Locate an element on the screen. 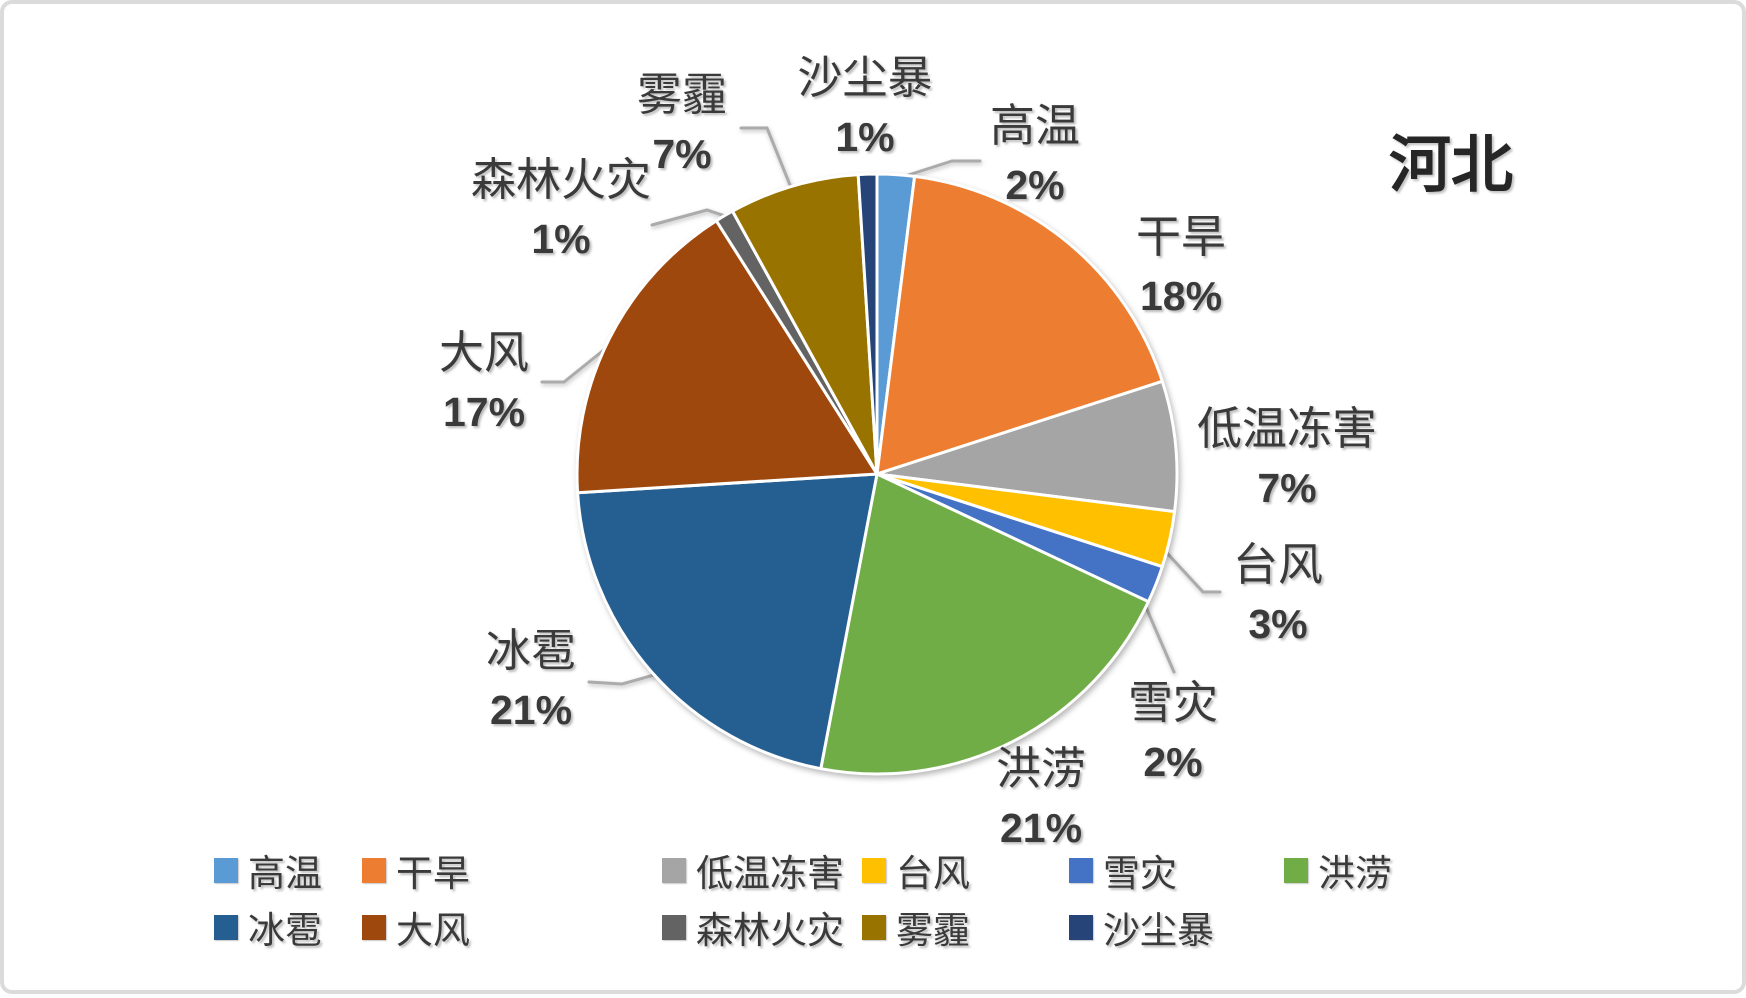 The height and width of the screenshot is (998, 1746). slice-label: 台风 3% is located at coordinates (1278, 595).